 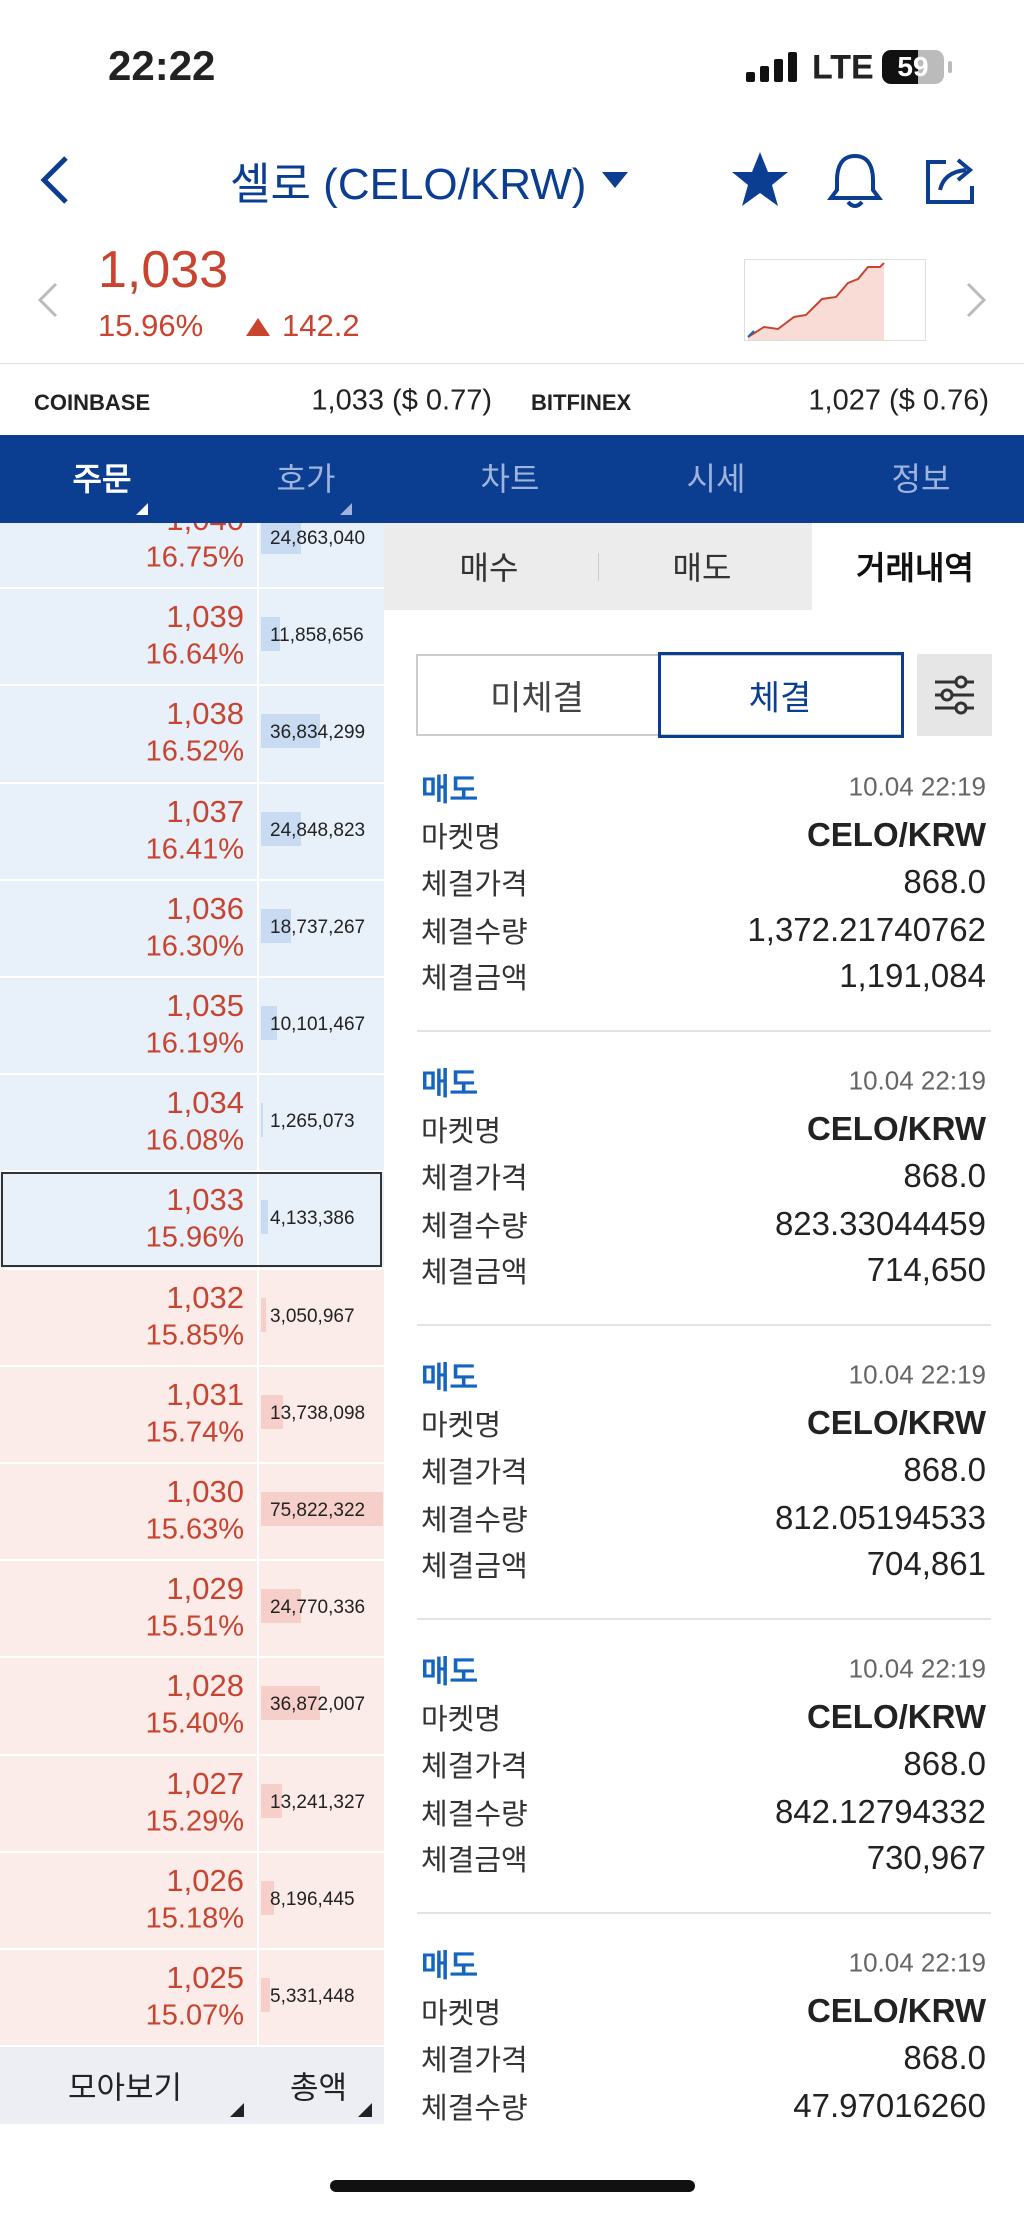 I want to click on order-rate: 15.85%, so click(x=194, y=1335).